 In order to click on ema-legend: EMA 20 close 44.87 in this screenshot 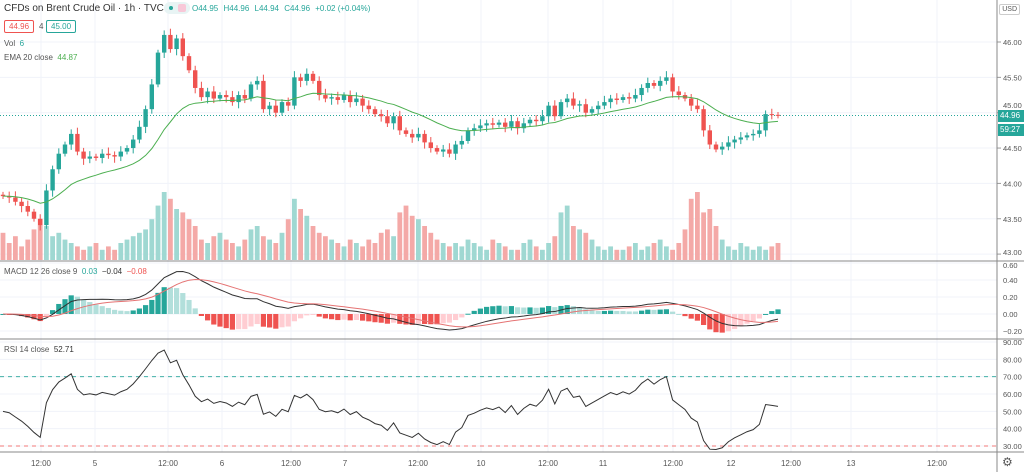, I will do `click(40, 57)`.